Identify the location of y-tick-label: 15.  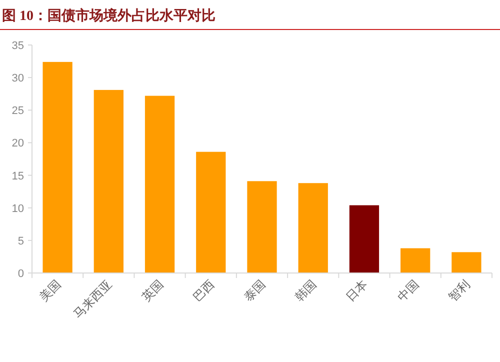
(18, 176).